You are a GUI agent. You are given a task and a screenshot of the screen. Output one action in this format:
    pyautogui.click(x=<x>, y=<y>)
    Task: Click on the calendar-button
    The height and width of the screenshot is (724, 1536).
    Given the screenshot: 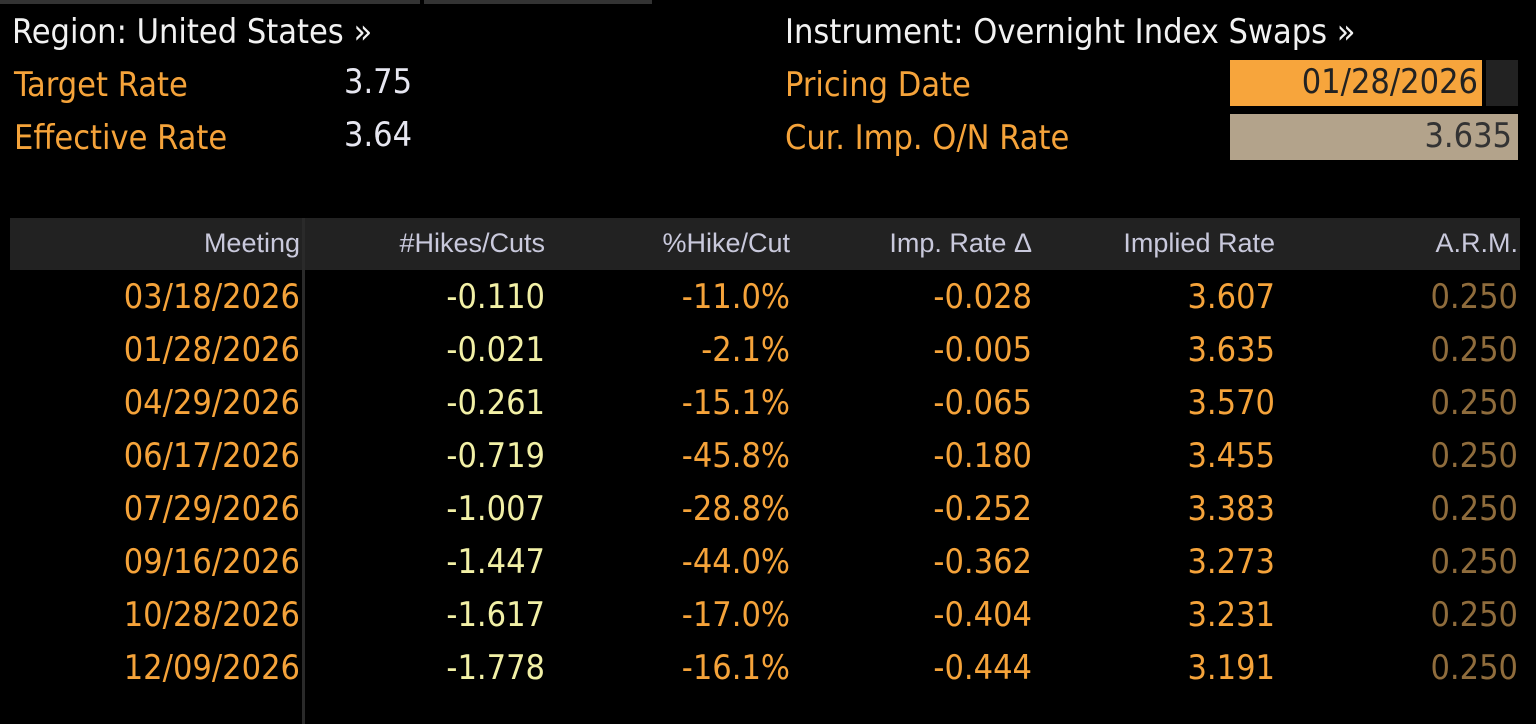 What is the action you would take?
    pyautogui.click(x=1502, y=83)
    